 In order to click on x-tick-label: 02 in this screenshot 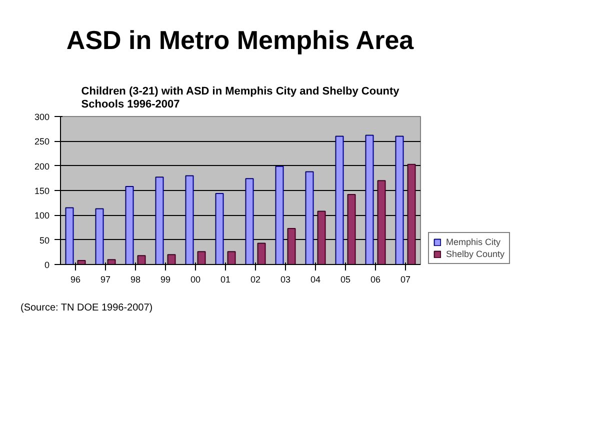, I will do `click(255, 279)`.